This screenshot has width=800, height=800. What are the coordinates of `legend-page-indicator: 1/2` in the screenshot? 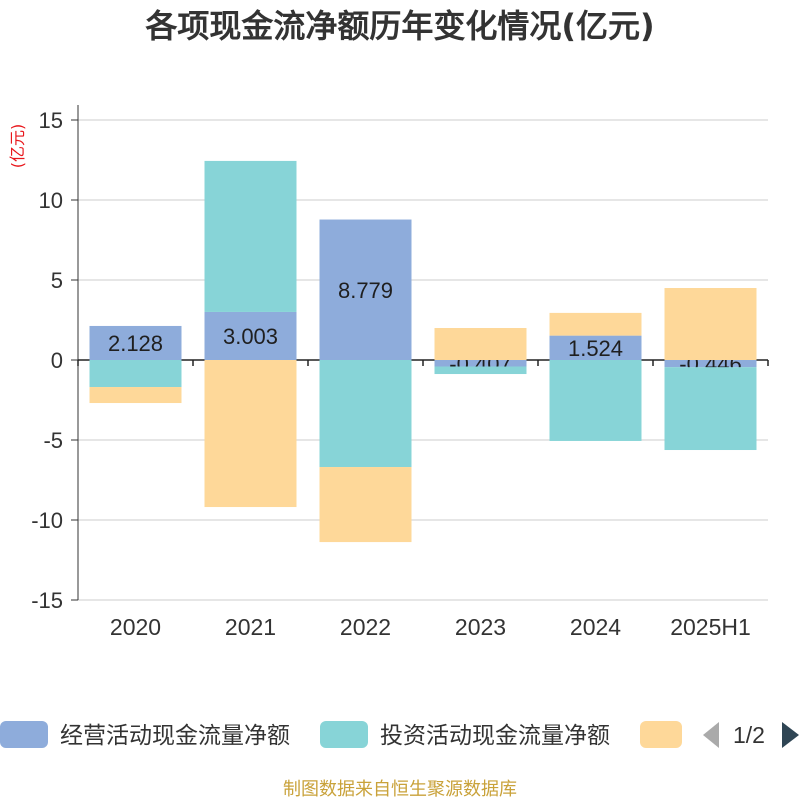 It's located at (749, 735).